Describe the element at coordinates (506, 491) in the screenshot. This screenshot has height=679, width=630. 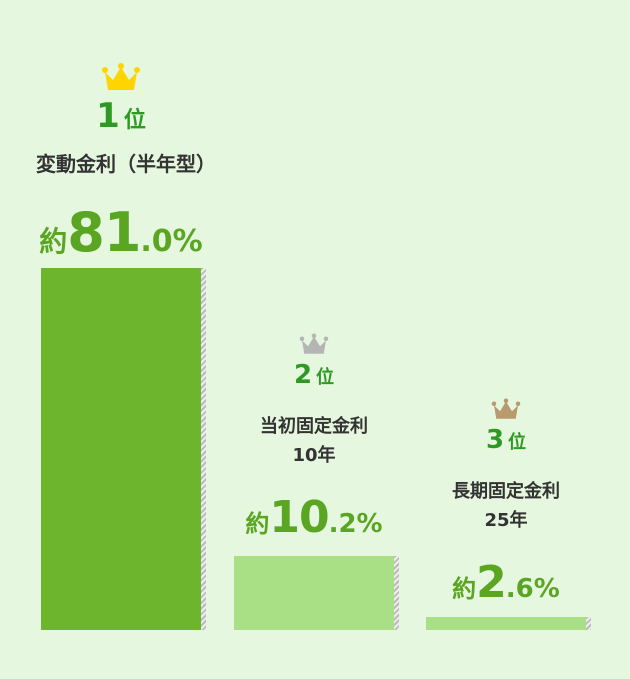
I see `label-line: 長期固定金利` at that location.